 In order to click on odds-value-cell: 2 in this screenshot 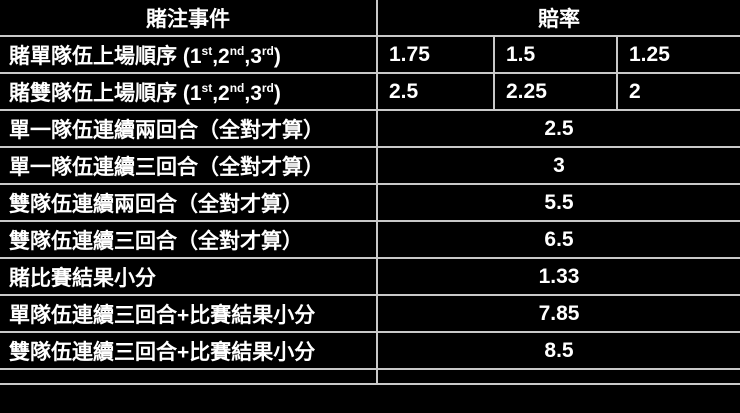, I will do `click(678, 92)`.